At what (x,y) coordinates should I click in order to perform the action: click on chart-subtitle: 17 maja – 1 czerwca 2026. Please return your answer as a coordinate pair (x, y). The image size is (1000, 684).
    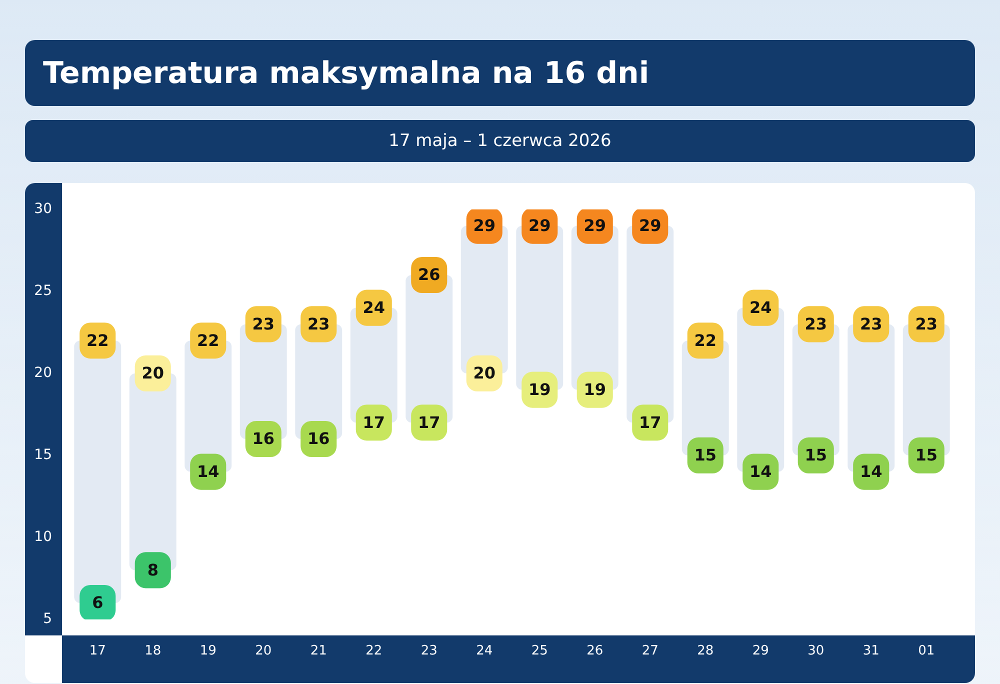
    Looking at the image, I should click on (500, 141).